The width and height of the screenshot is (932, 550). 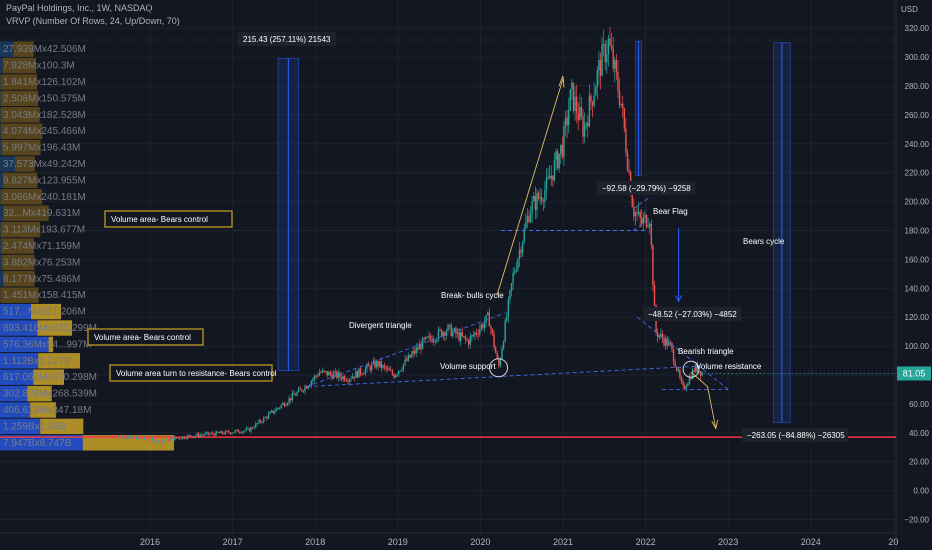 What do you see at coordinates (43, 98) in the screenshot?
I see `vp-row: 2.508Mx150.575M` at bounding box center [43, 98].